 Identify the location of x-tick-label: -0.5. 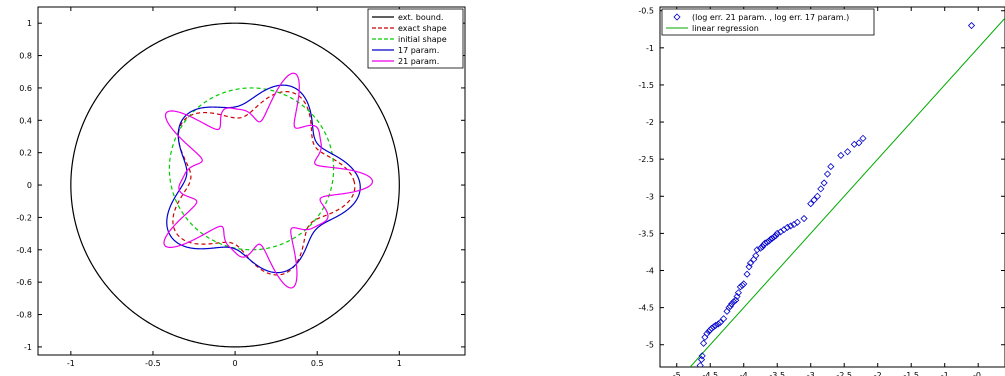
(153, 363).